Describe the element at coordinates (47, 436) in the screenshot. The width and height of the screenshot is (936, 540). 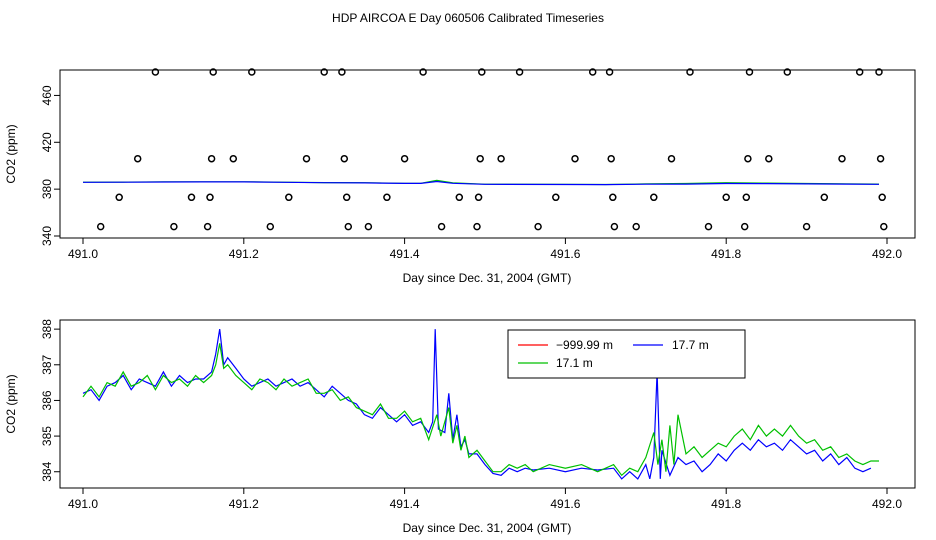
I see `y-tick-label: 385` at that location.